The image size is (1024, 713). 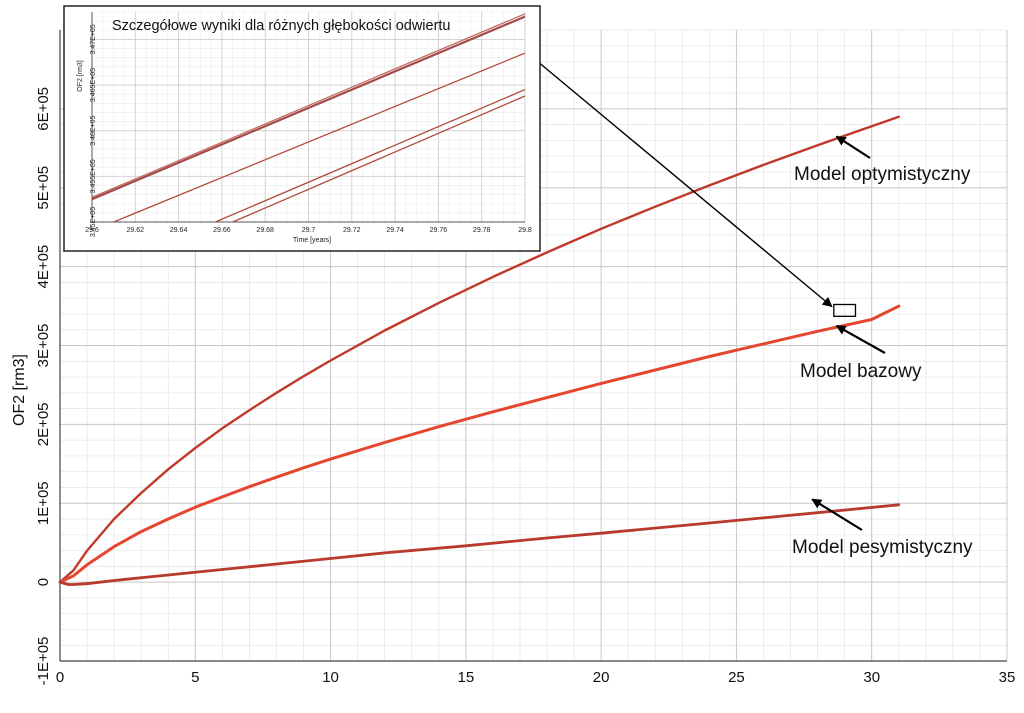 I want to click on main-y-tick-labels: -1E+05 0 1E+05 2E+05 3E+05 4E+05 5E+05 6E+05, so click(x=43, y=386).